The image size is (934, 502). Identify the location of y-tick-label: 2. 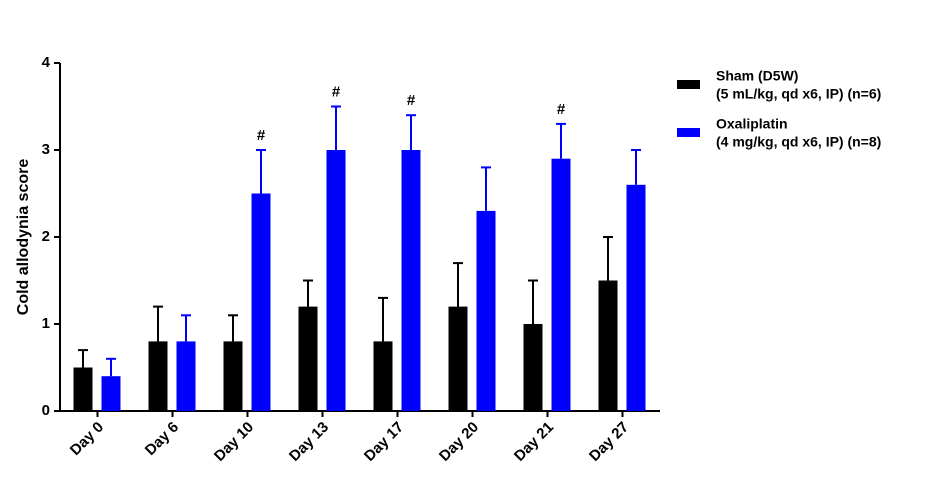
(46, 236).